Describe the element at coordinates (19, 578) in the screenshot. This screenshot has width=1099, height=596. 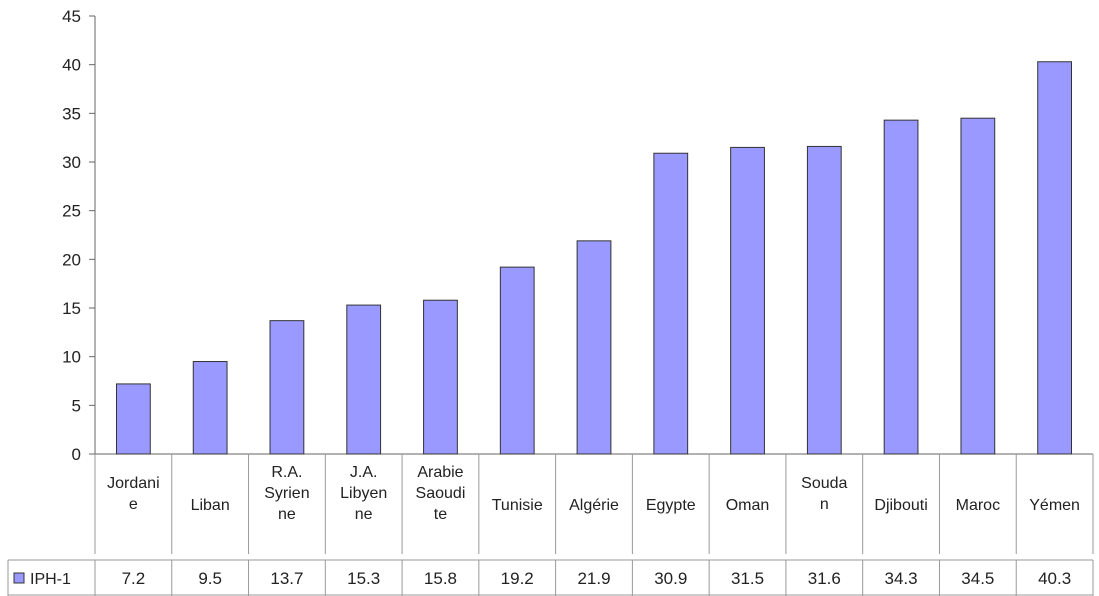
I see `legend-swatch` at that location.